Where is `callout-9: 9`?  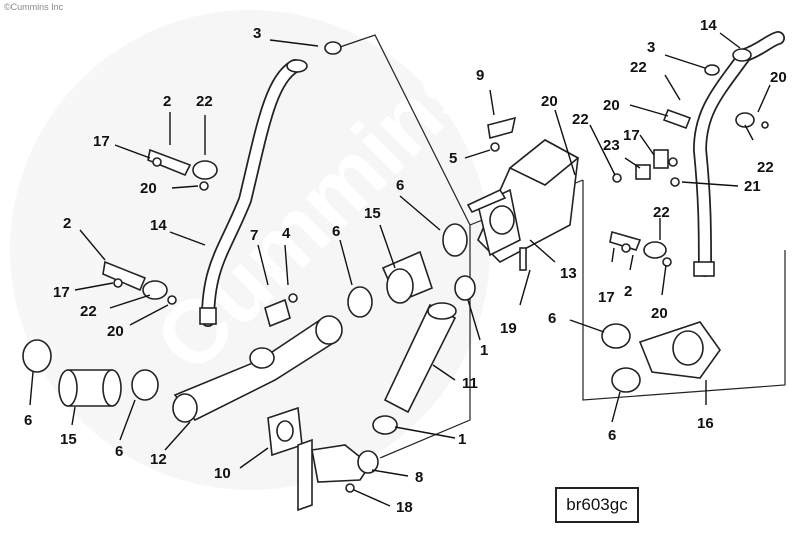
callout-9: 9 is located at coordinates (480, 75).